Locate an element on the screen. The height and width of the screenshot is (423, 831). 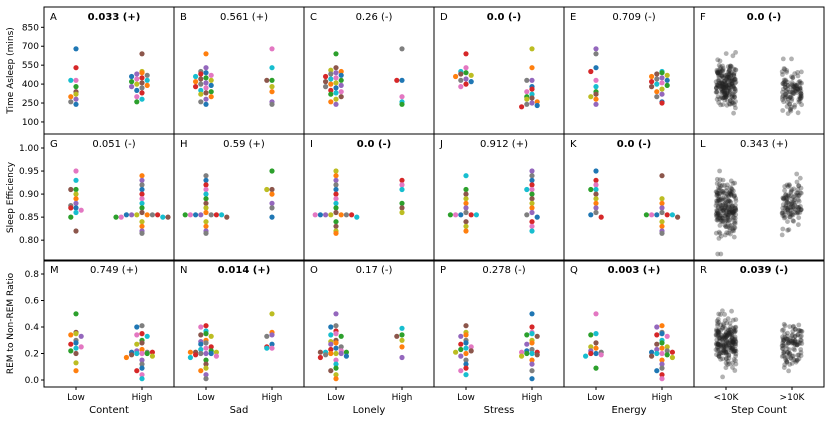
panel-stat: 0.033 (+) is located at coordinates (114, 17).